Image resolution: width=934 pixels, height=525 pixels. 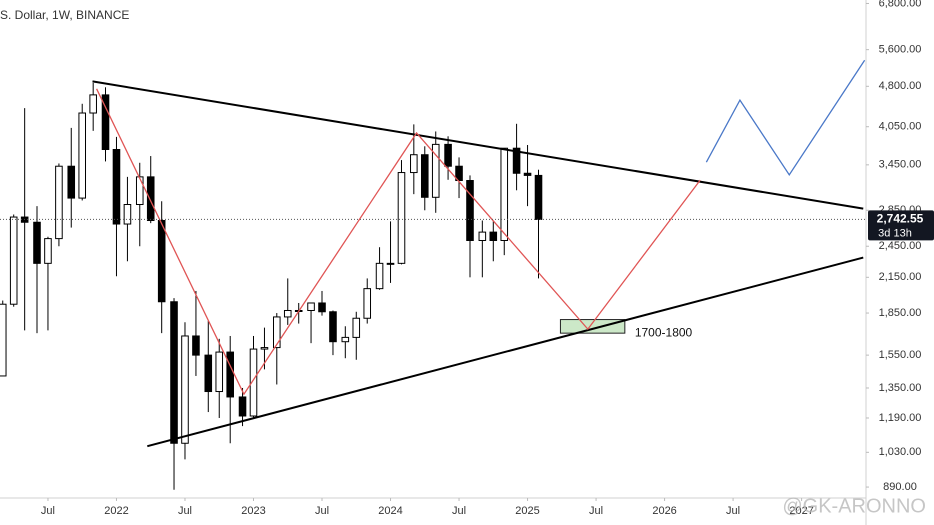 What do you see at coordinates (900, 418) in the screenshot?
I see `y-tick-label: 1,190.00` at bounding box center [900, 418].